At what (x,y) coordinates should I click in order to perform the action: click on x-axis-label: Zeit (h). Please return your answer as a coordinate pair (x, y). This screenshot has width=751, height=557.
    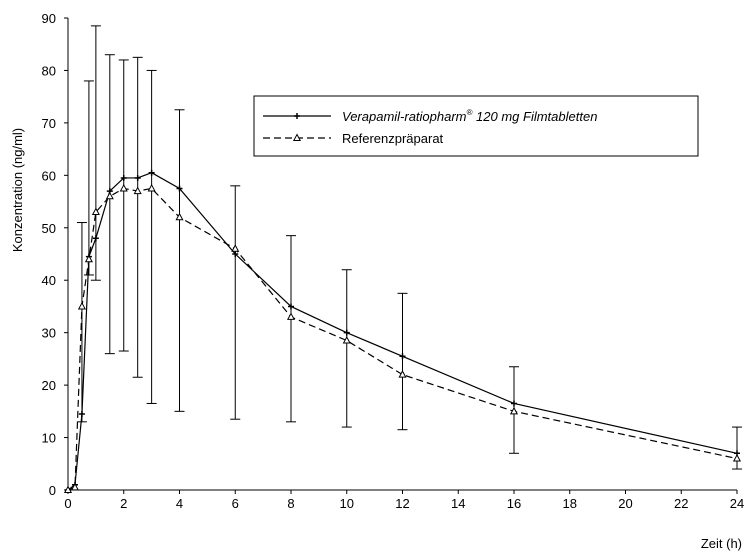
    Looking at the image, I should click on (721, 543).